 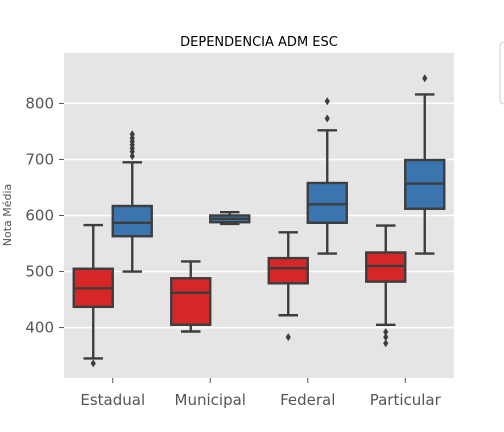 What do you see at coordinates (425, 164) in the screenshot?
I see `box-blue-particular` at bounding box center [425, 164].